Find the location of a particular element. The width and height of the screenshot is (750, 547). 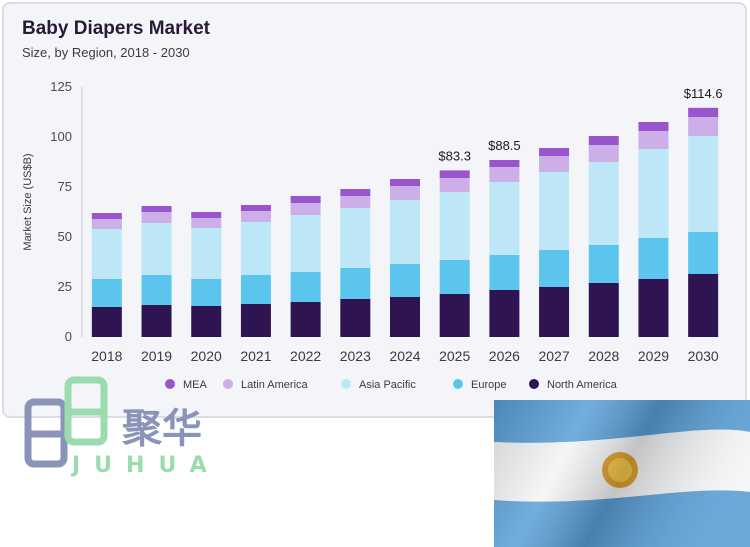

x-tick-label: 2019 is located at coordinates (156, 356).